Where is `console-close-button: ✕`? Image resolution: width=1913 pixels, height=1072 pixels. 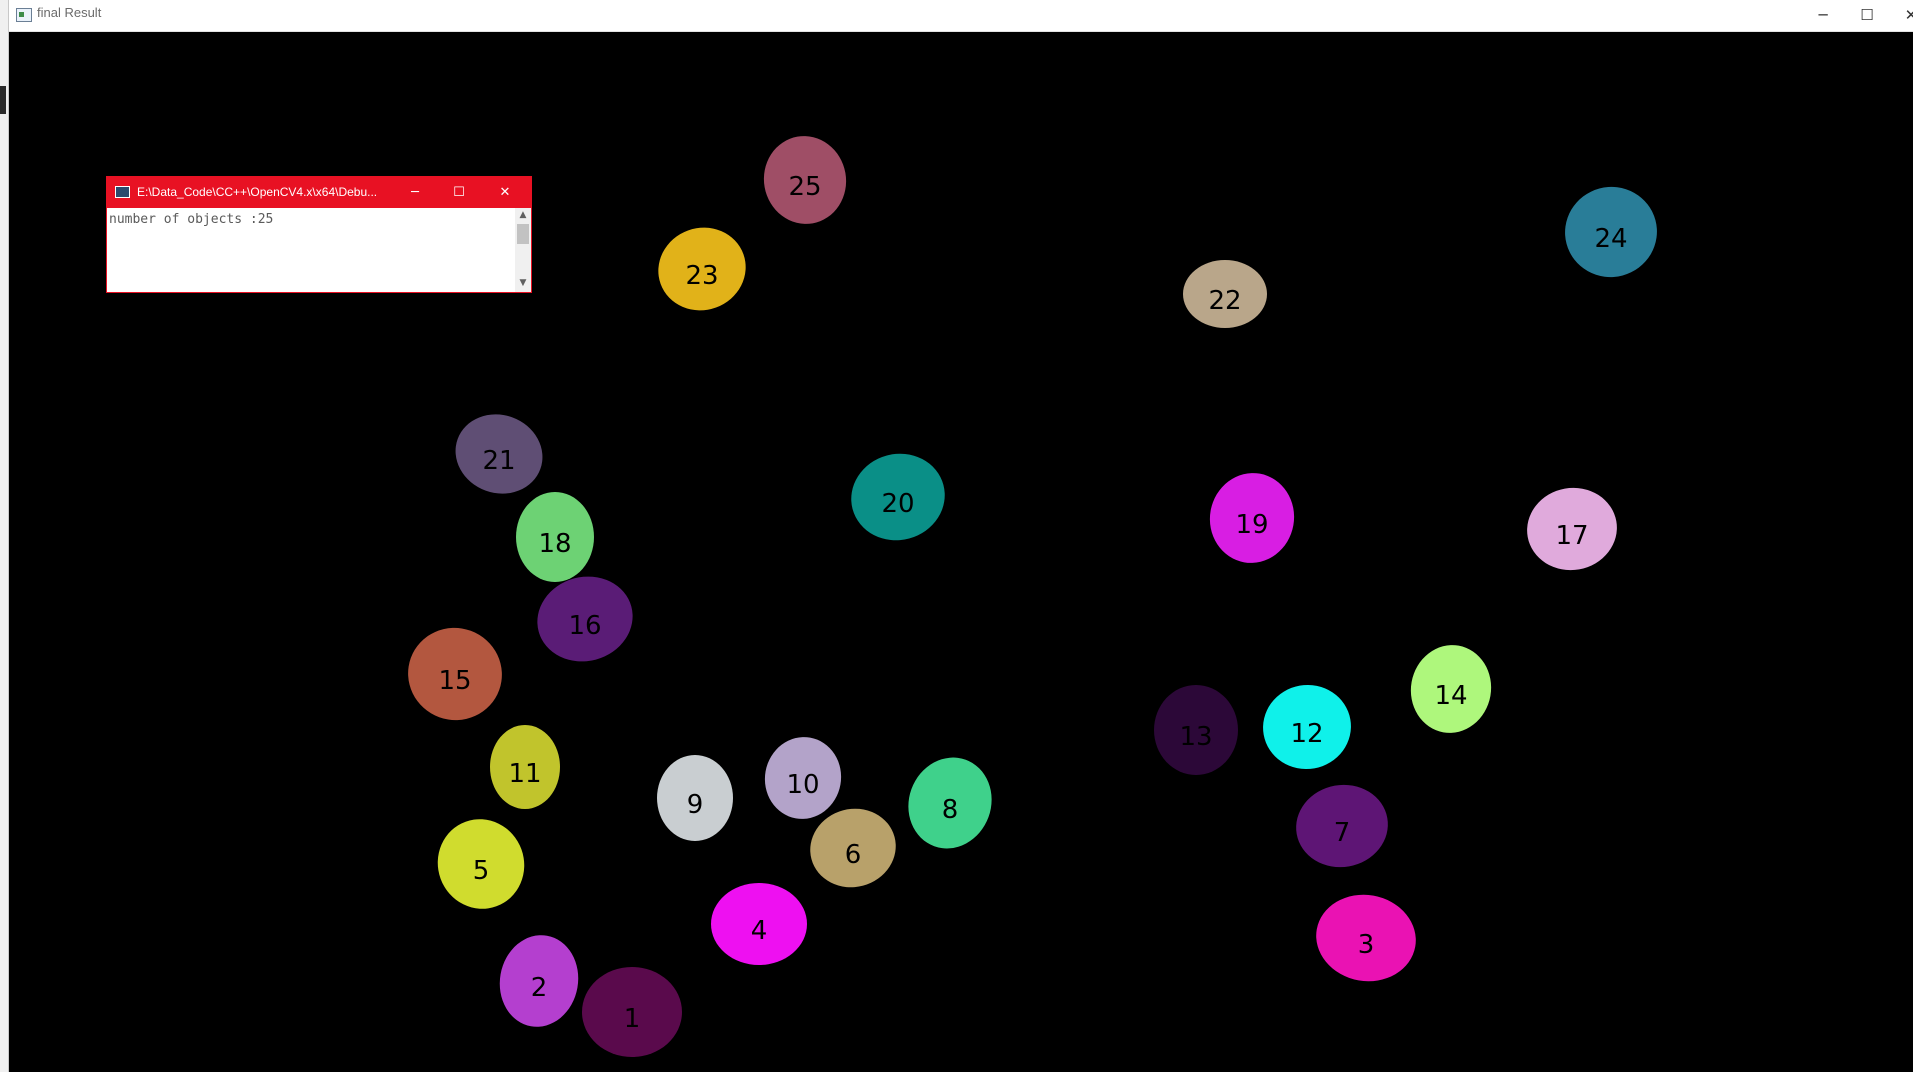 console-close-button: ✕ is located at coordinates (505, 192).